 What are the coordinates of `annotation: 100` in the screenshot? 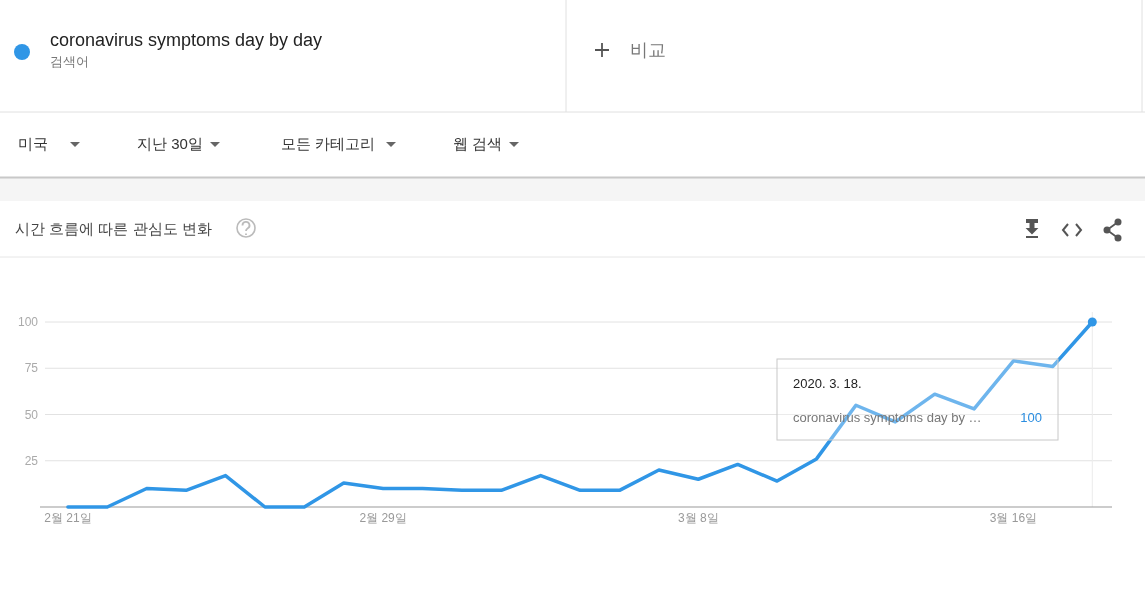 It's located at (1031, 417).